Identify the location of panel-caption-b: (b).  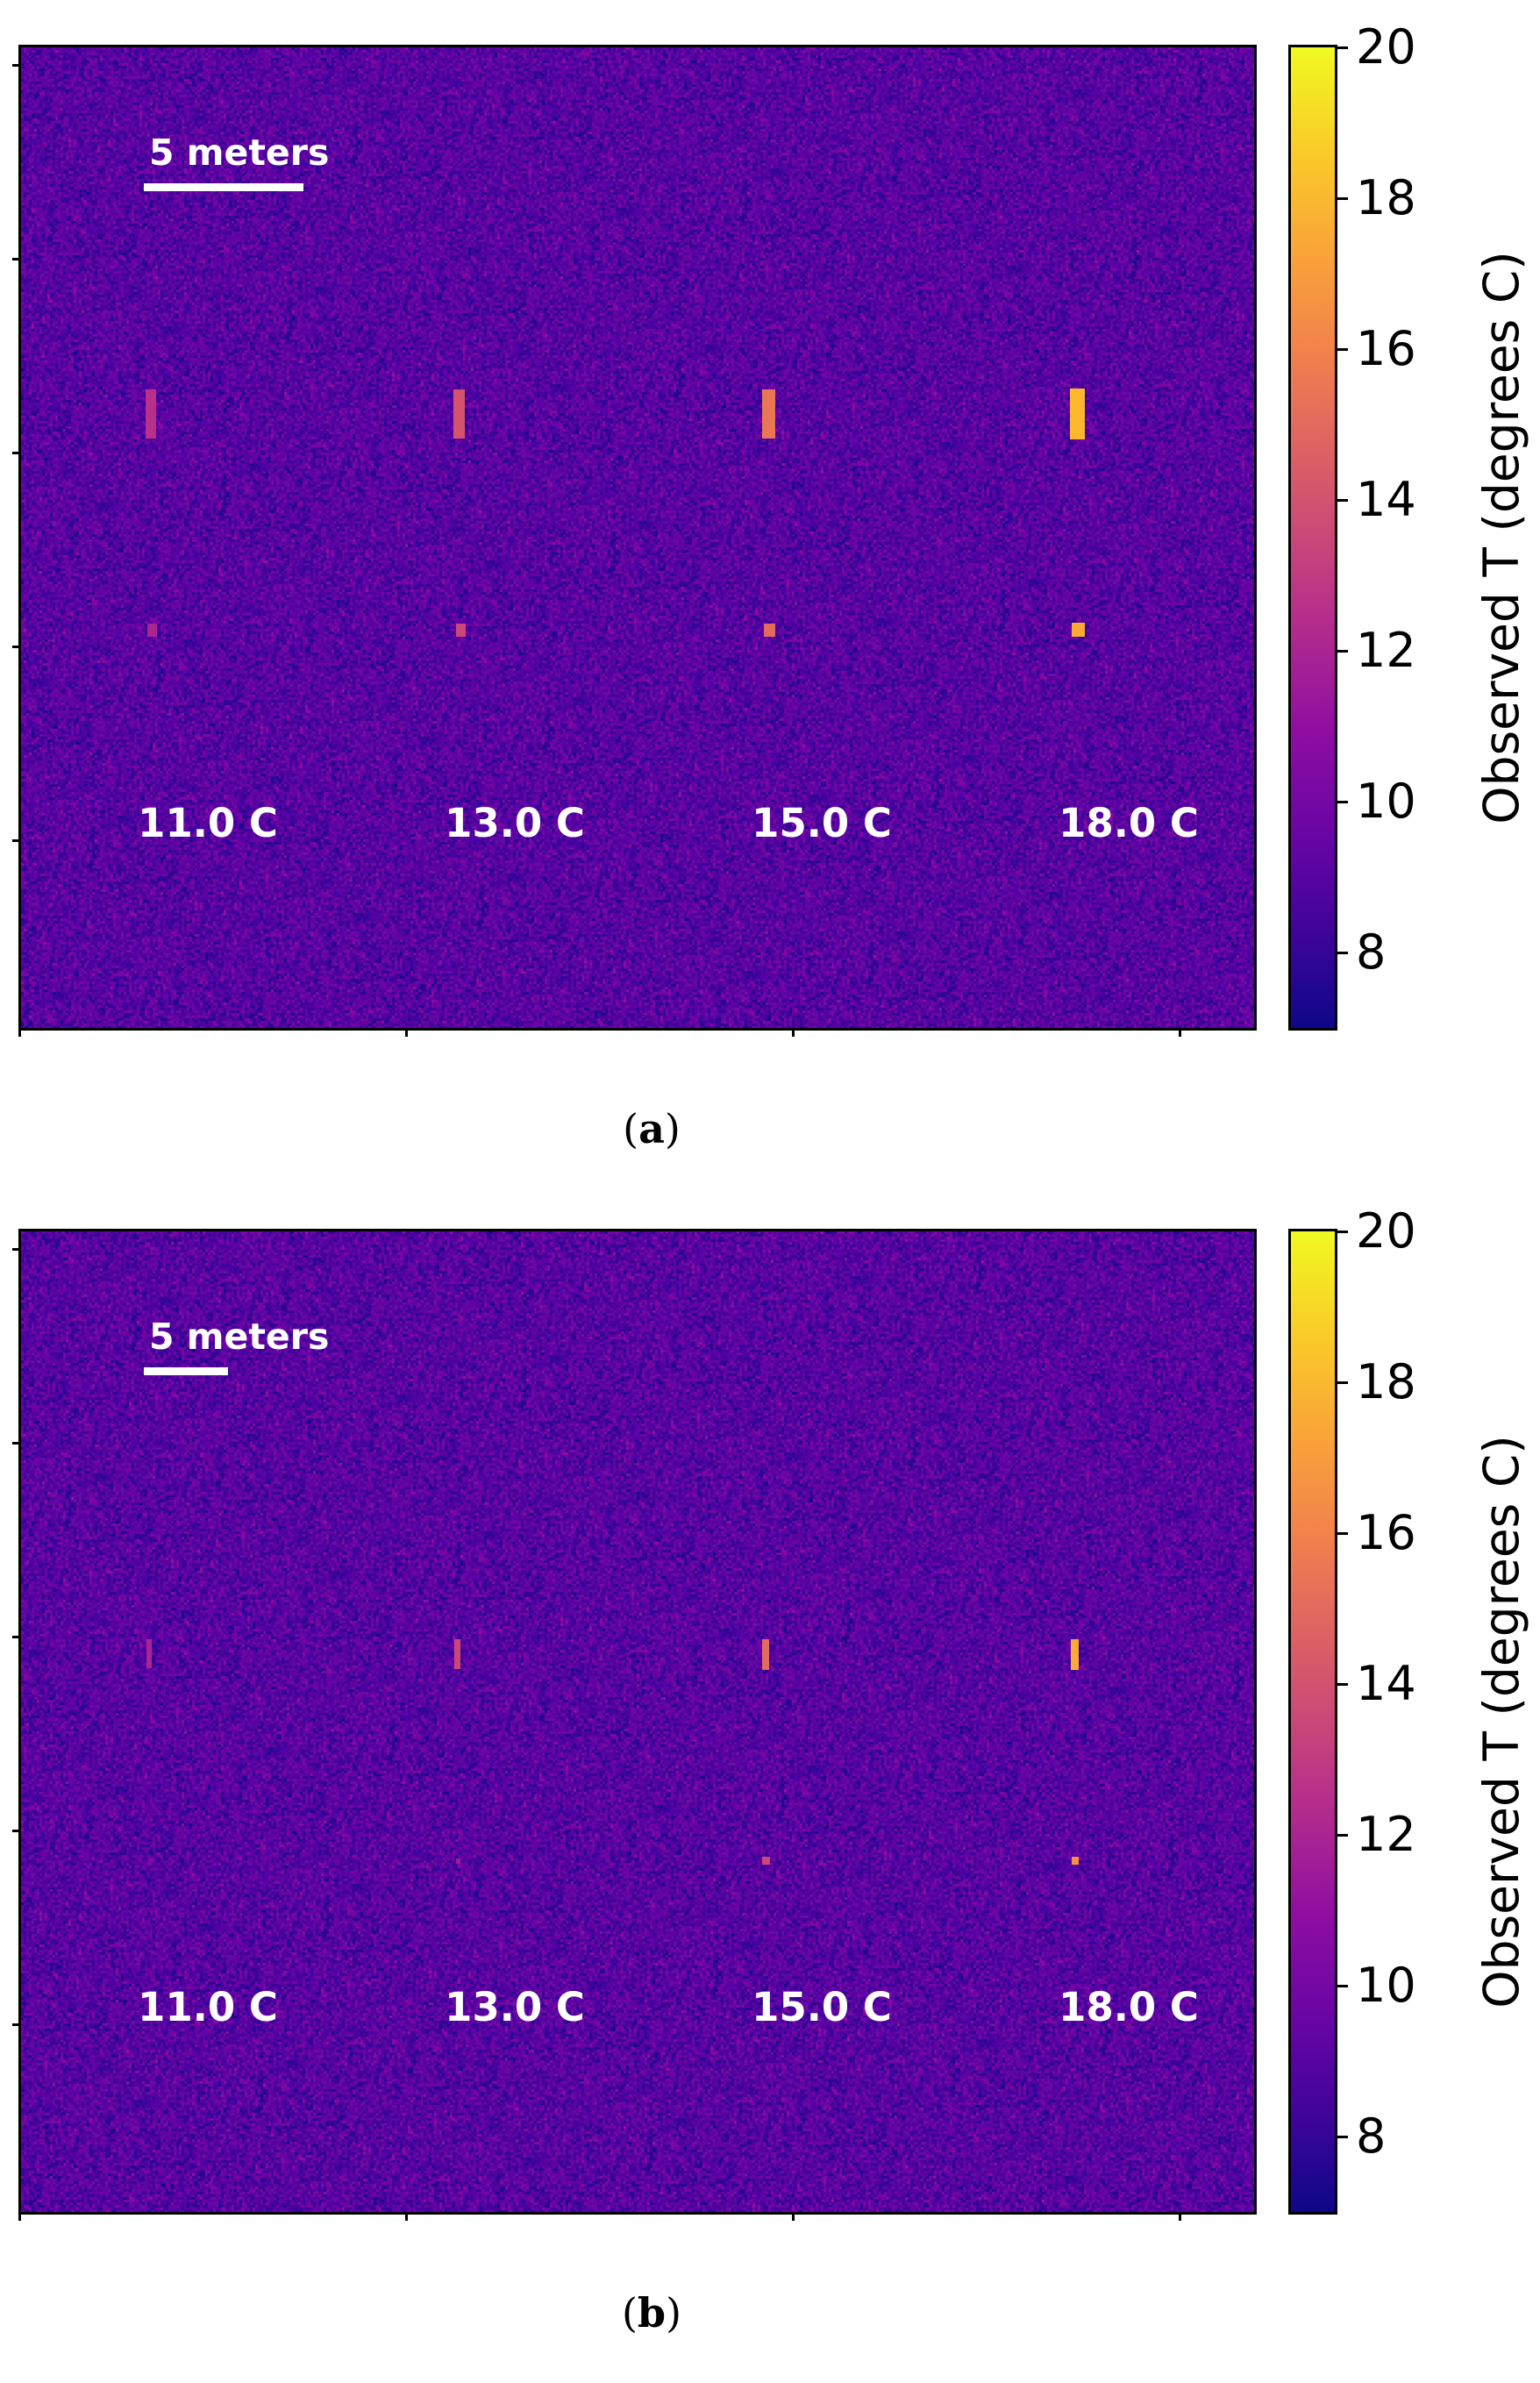
(651, 2313).